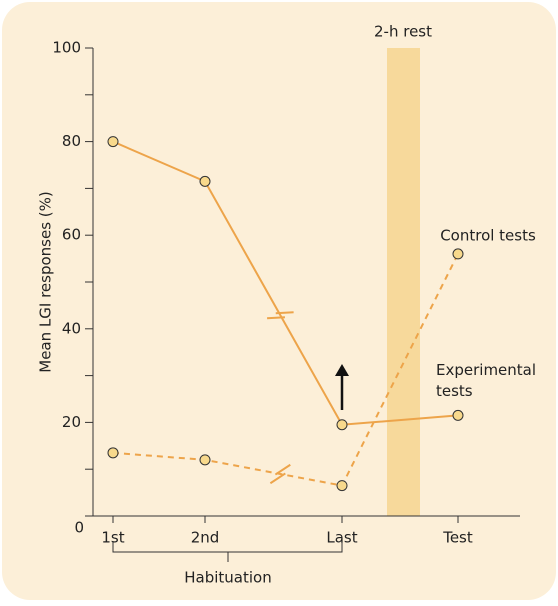 This screenshot has width=558, height=606. Describe the element at coordinates (71, 422) in the screenshot. I see `y-tick-label: 20` at that location.